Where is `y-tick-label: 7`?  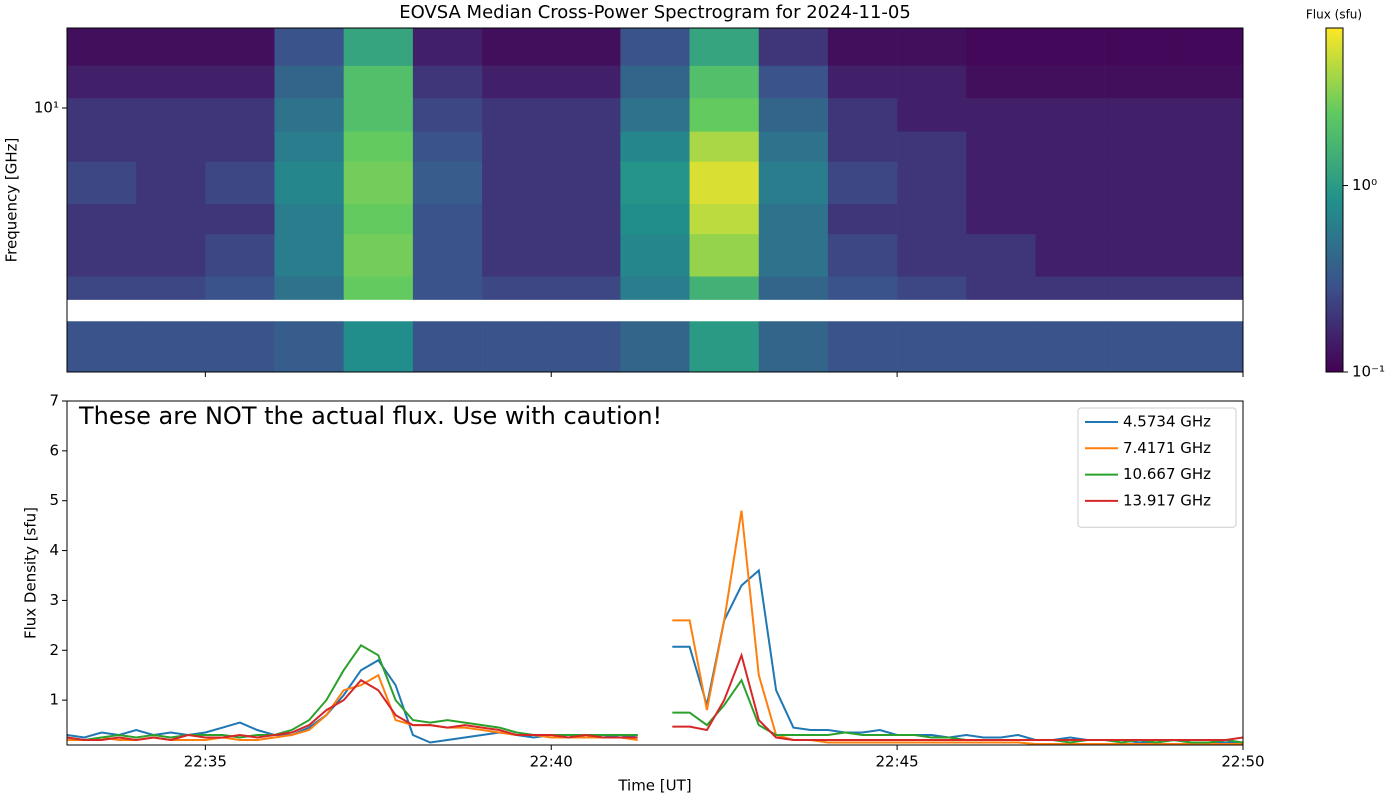
y-tick-label: 7 is located at coordinates (54, 401).